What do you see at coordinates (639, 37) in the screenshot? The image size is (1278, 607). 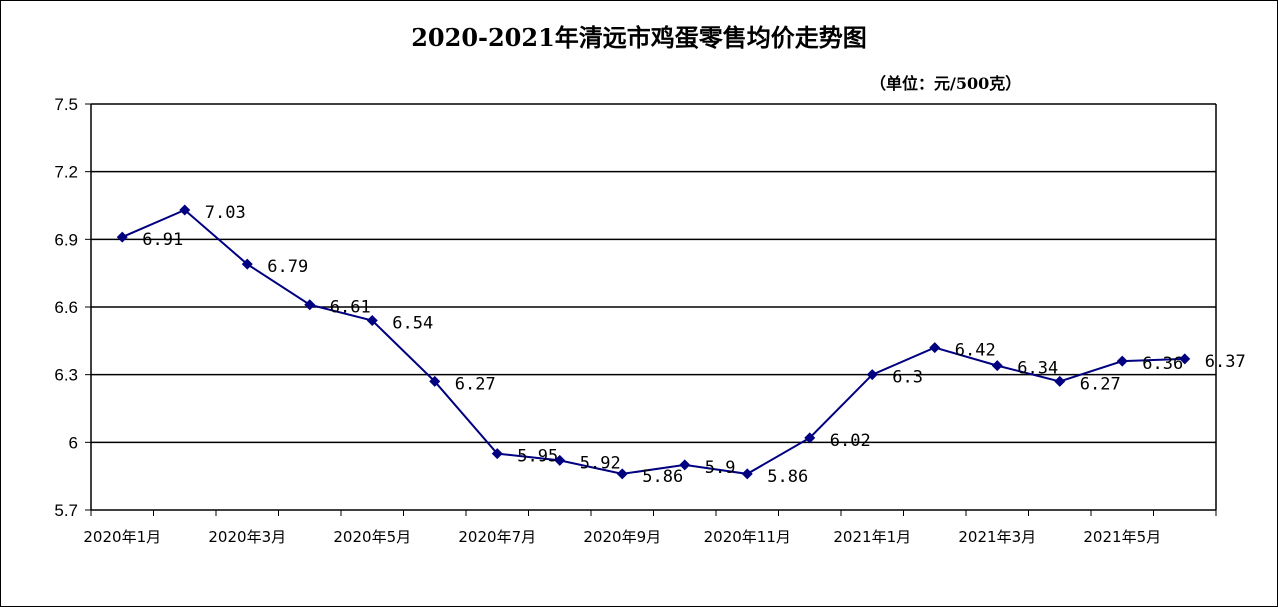 I see `chart-title: 2020-2021年清远市鸡蛋零售均价走势图` at bounding box center [639, 37].